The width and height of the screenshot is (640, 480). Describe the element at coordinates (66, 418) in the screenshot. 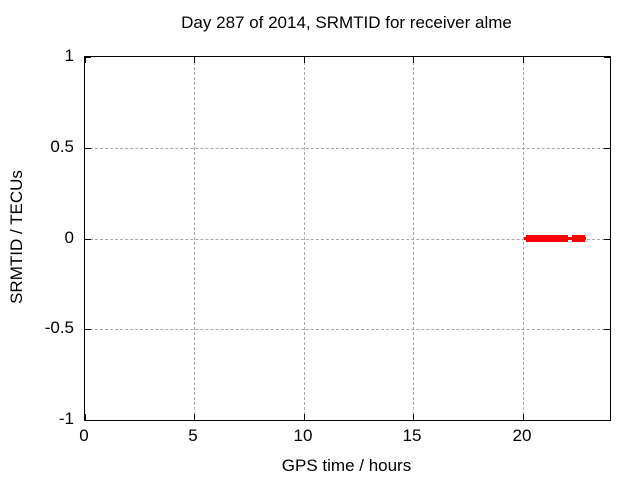

I see `y-tick-label: -1` at that location.